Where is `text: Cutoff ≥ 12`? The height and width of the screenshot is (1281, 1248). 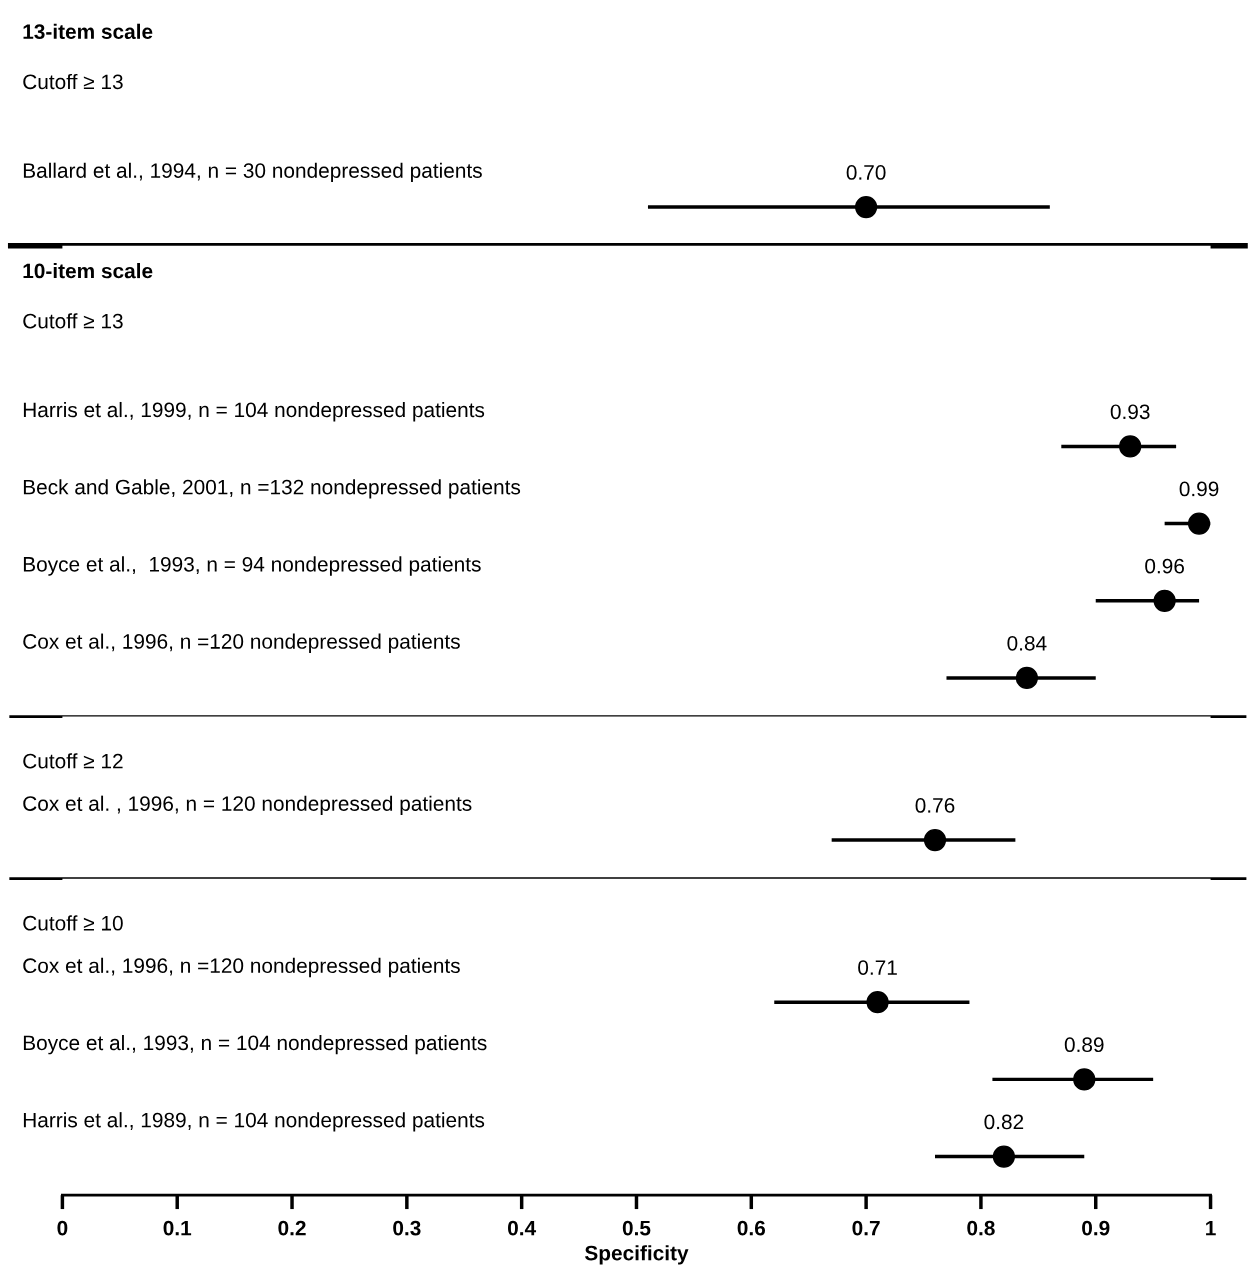
text: Cutoff ≥ 12 is located at coordinates (73, 761).